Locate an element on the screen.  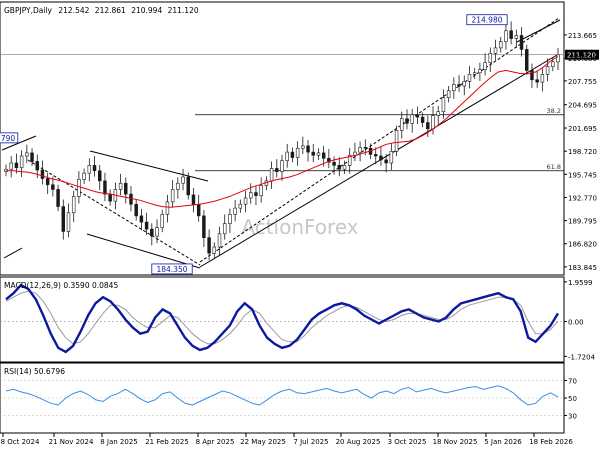
price-annotation-label: 214.980 is located at coordinates (486, 20).